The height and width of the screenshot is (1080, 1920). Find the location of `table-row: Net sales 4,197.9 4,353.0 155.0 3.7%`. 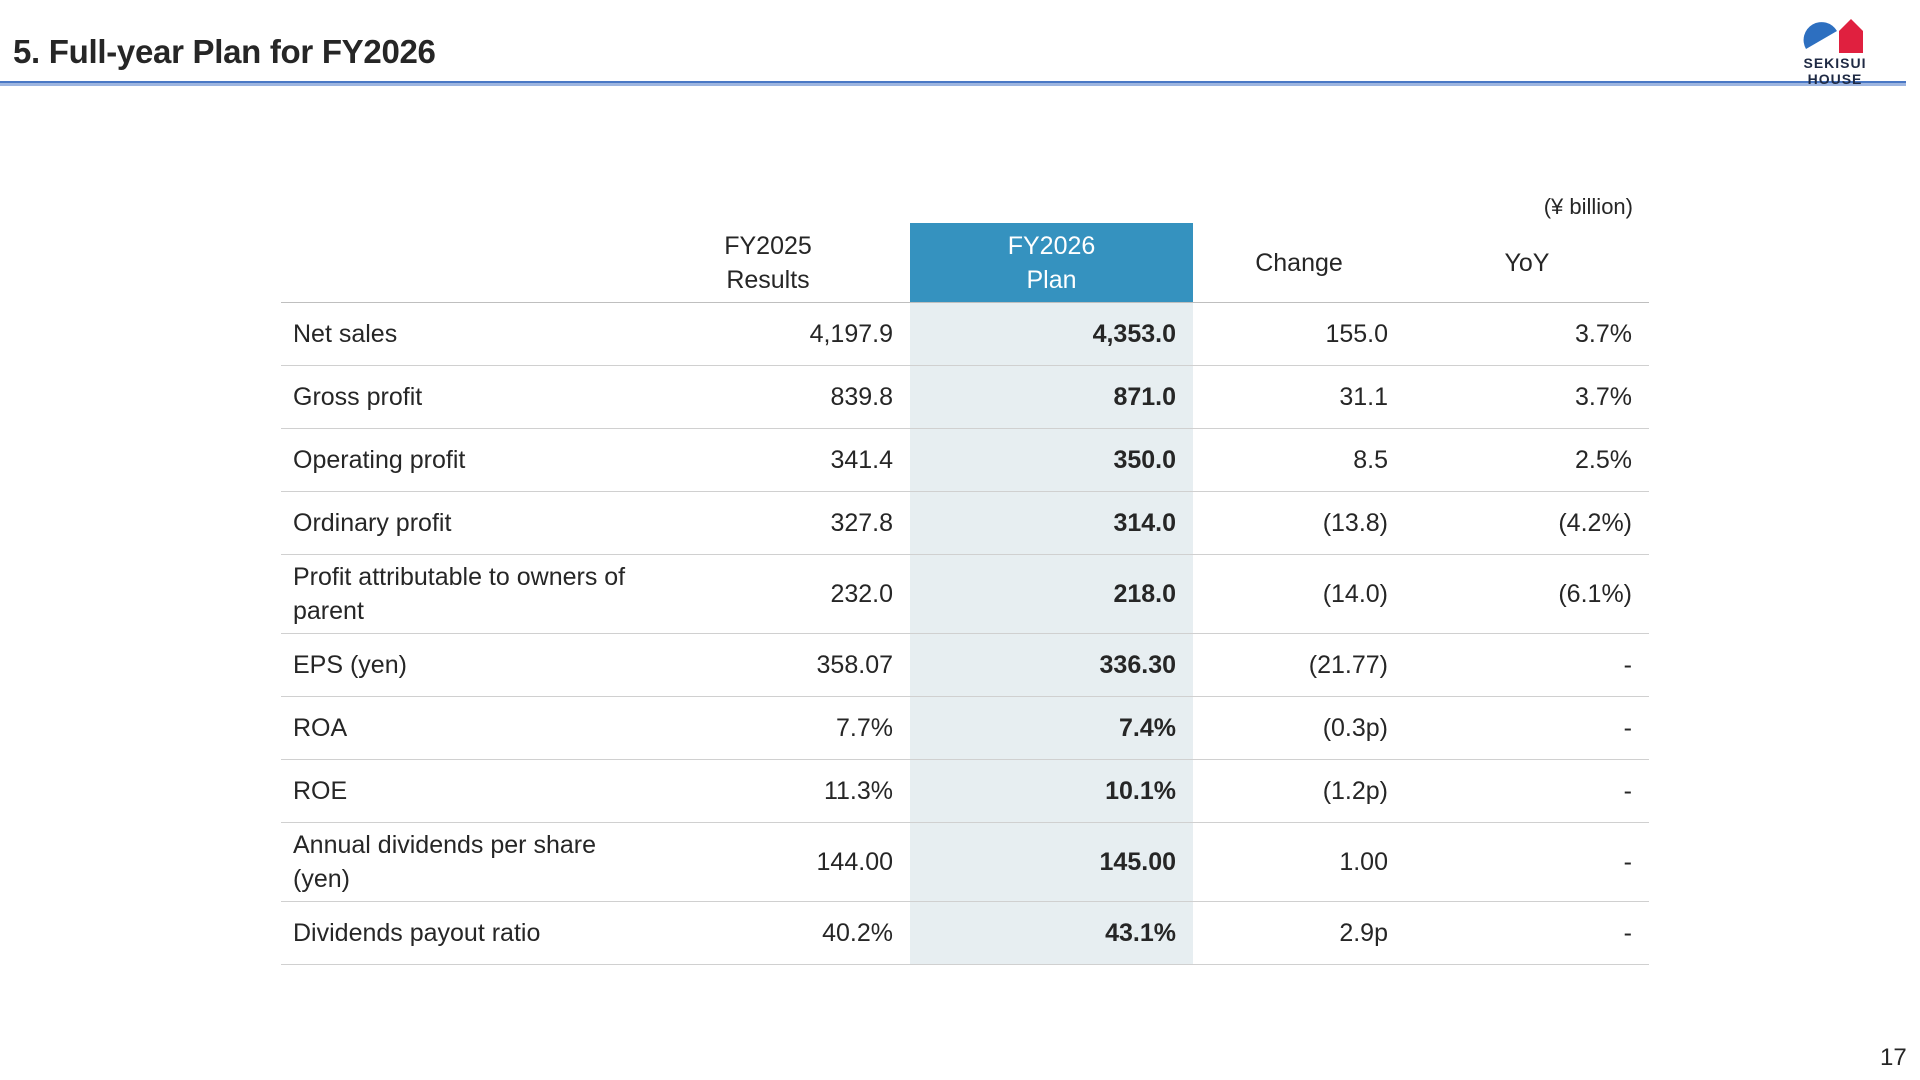

table-row: Net sales 4,197.9 4,353.0 155.0 3.7% is located at coordinates (965, 334).